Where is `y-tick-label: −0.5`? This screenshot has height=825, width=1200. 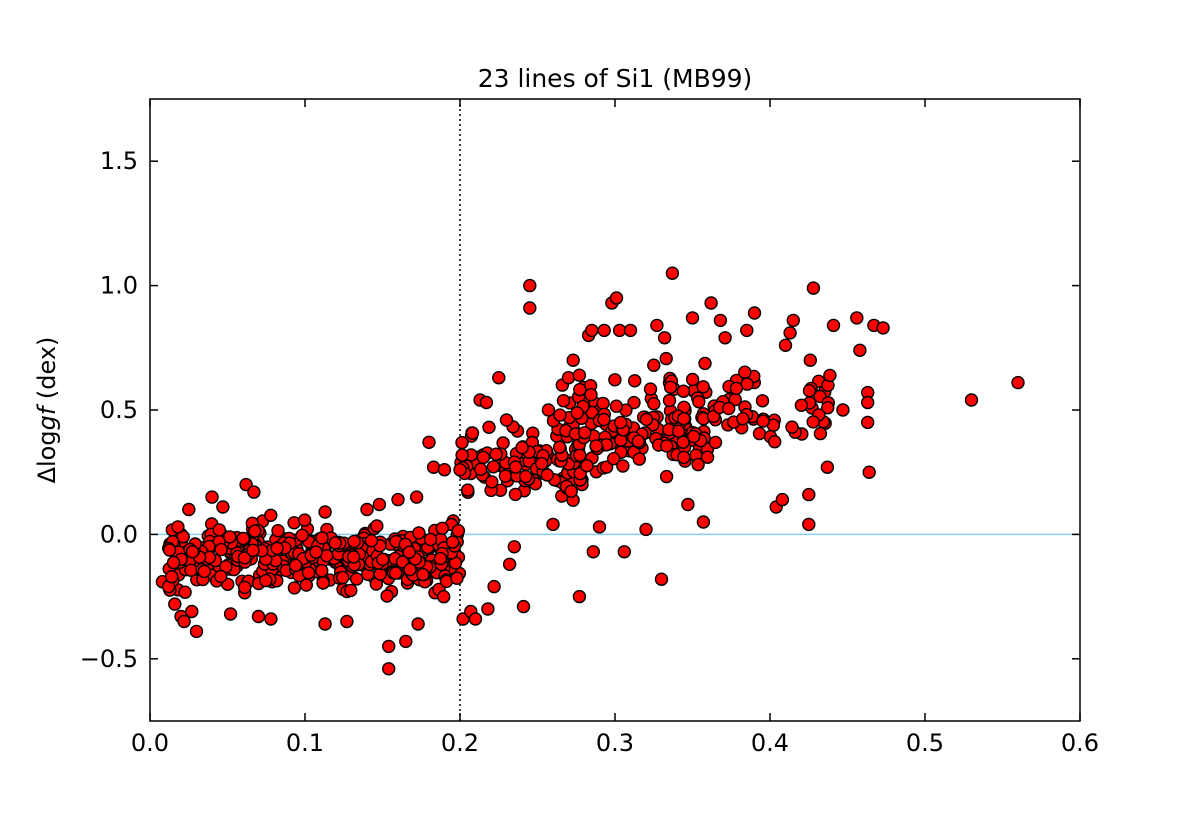
y-tick-label: −0.5 is located at coordinates (109, 659).